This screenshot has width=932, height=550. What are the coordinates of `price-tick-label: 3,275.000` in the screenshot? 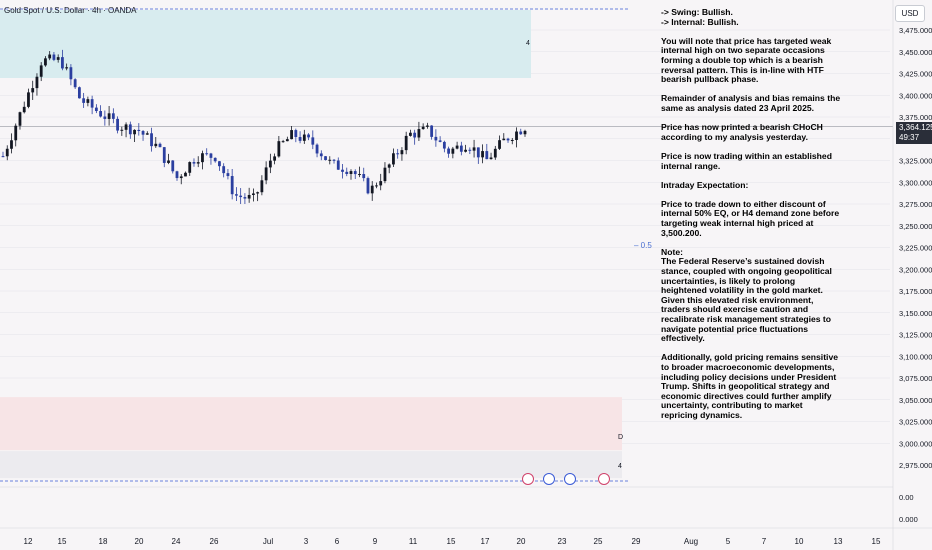 It's located at (915, 204).